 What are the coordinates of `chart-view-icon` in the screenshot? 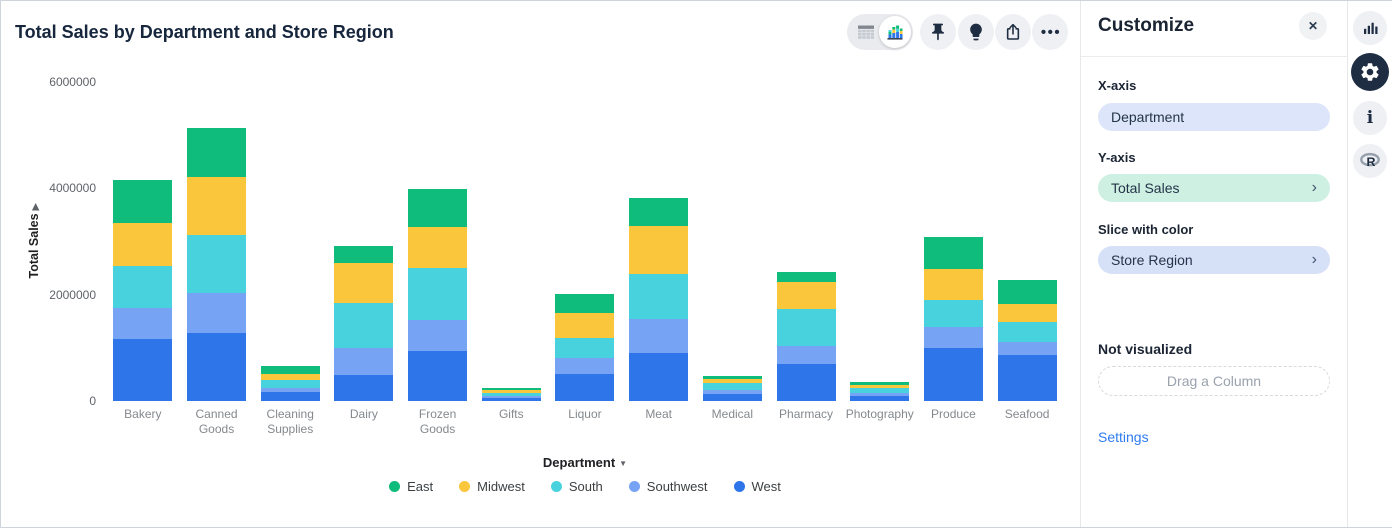 It's located at (895, 32).